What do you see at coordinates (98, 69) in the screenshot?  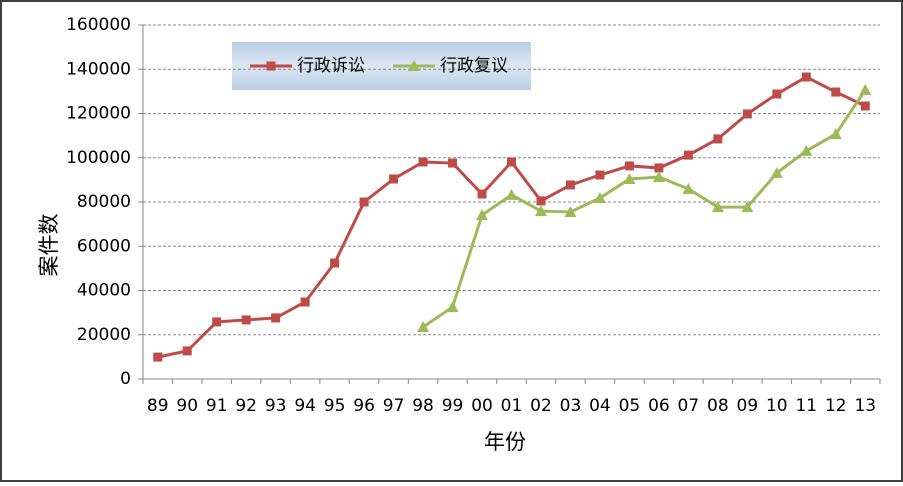 I see `y-tick-label: 140000` at bounding box center [98, 69].